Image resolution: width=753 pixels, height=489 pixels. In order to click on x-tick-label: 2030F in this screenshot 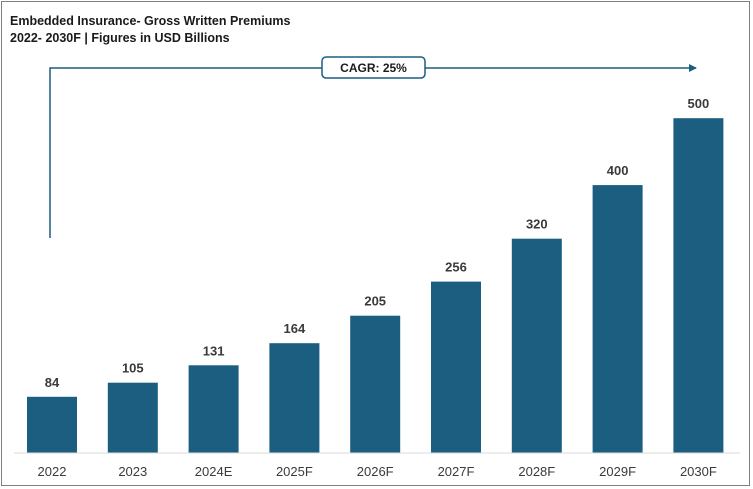, I will do `click(698, 471)`.